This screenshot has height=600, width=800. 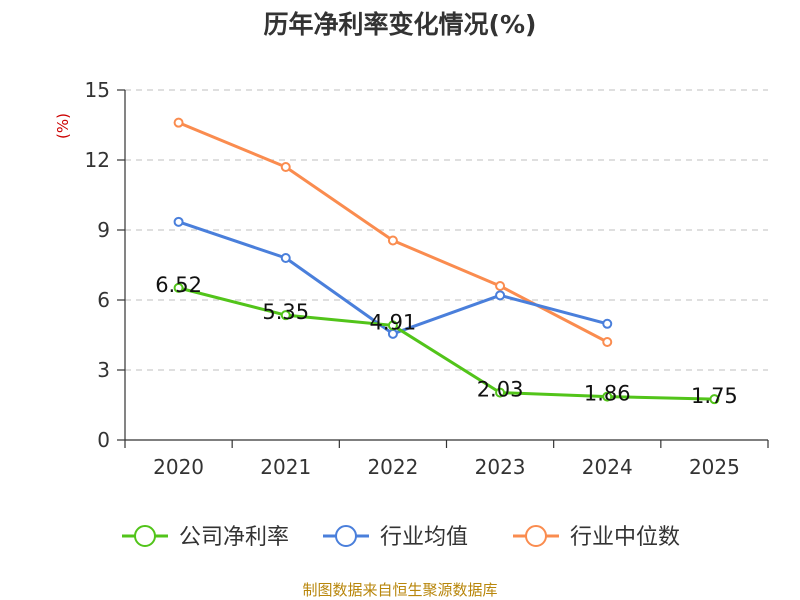 I want to click on data-label: 6.52, so click(x=178, y=285).